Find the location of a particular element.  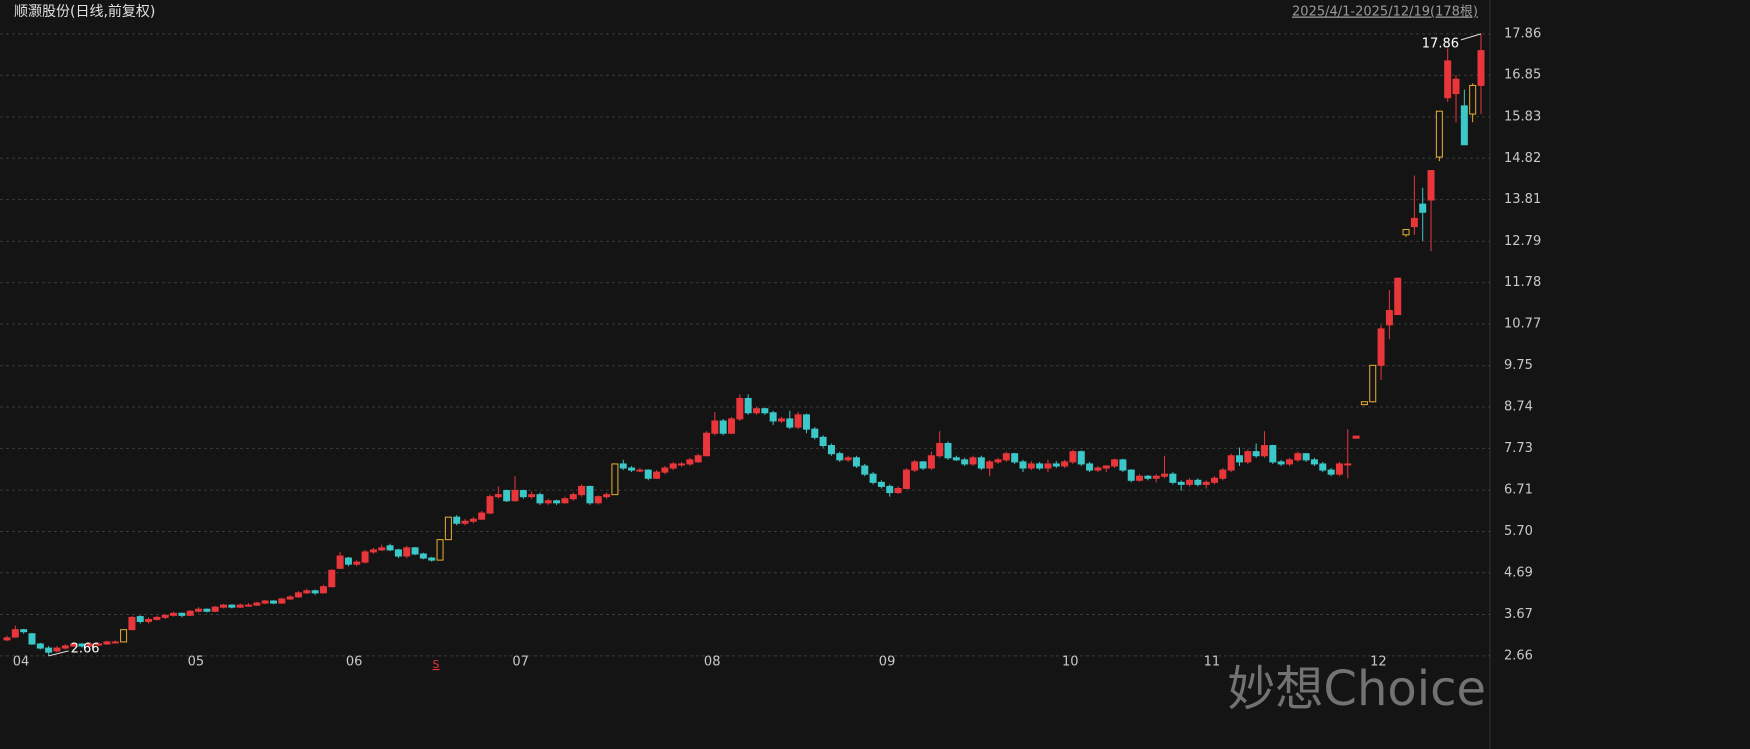

x-tick-label: 08 is located at coordinates (712, 662).